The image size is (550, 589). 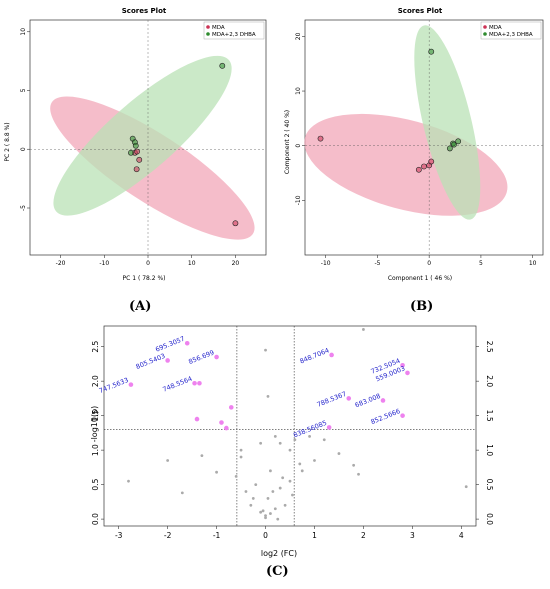 What do you see at coordinates (533, 263) in the screenshot?
I see `x-tick-label: 10` at bounding box center [533, 263].